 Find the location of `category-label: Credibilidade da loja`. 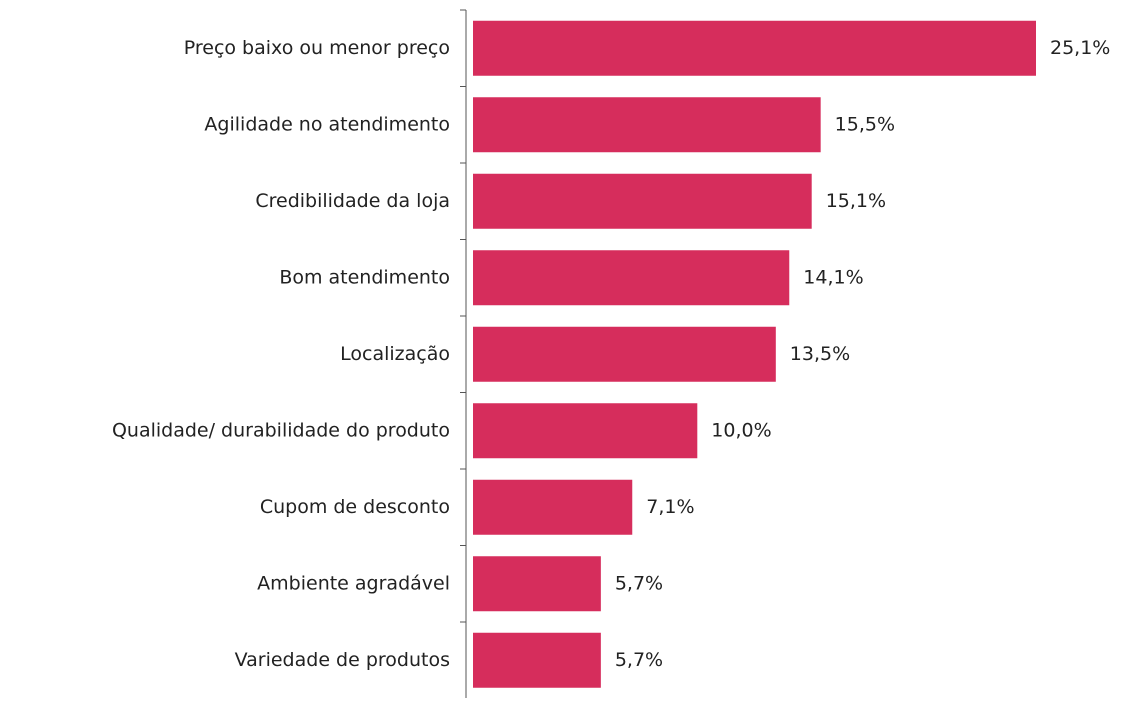

category-label: Credibilidade da loja is located at coordinates (352, 201).